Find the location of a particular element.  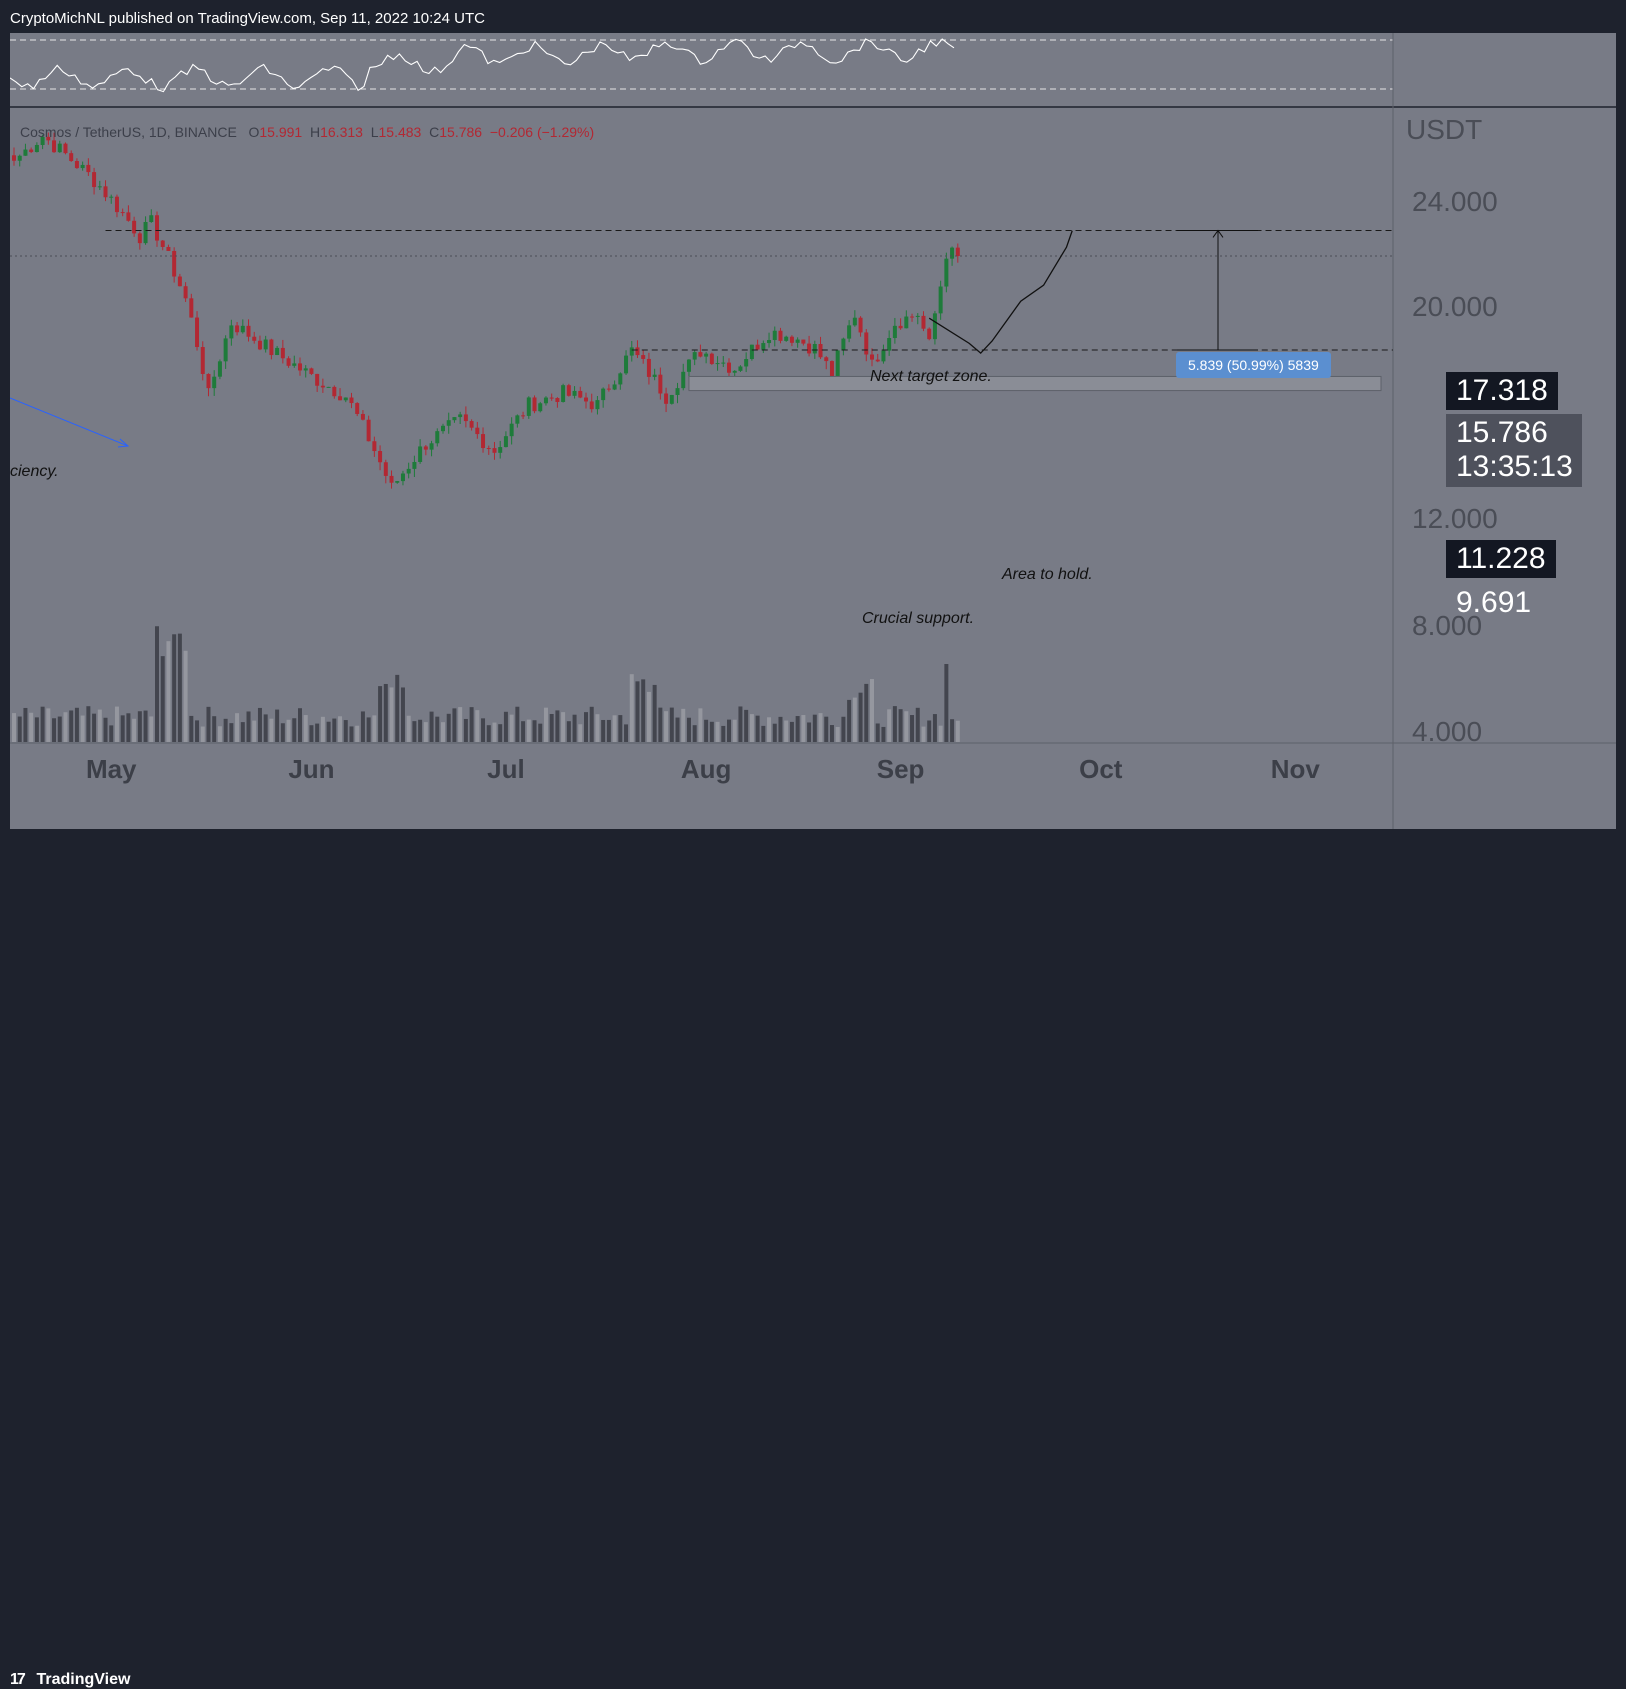

inefficiency-annotation: ciency. is located at coordinates (34, 471).